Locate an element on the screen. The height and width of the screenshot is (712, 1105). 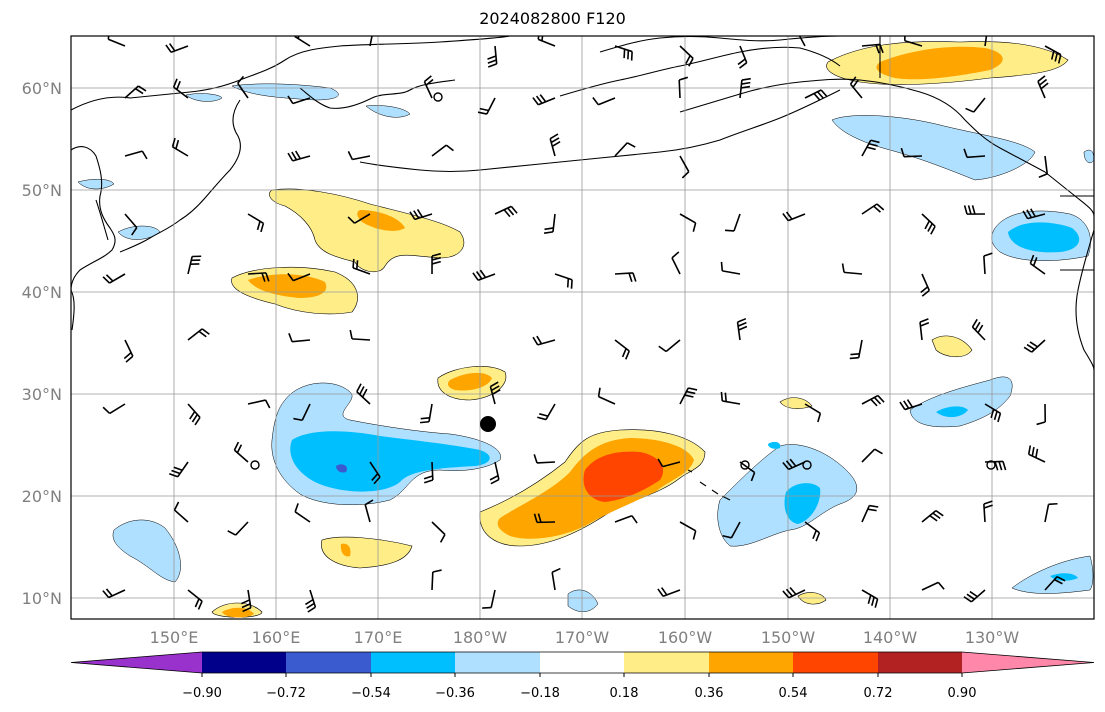
lon-label: 160°W is located at coordinates (685, 637).